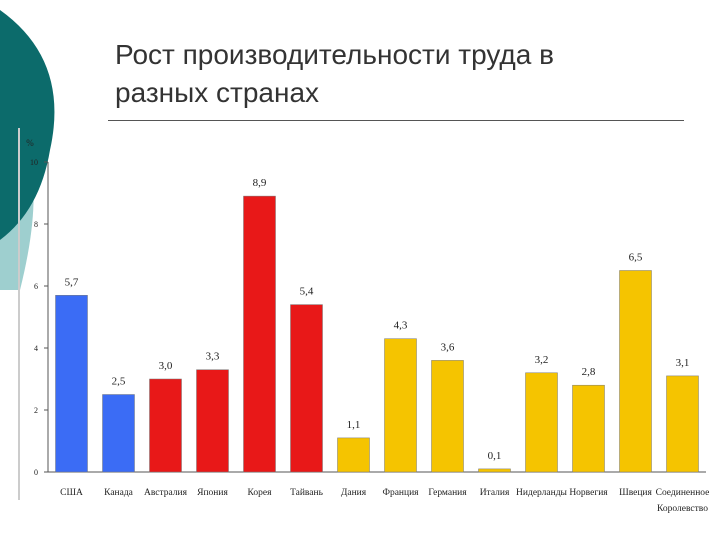 This screenshot has width=720, height=540. What do you see at coordinates (589, 372) in the screenshot?
I see `value-label: 2,8` at bounding box center [589, 372].